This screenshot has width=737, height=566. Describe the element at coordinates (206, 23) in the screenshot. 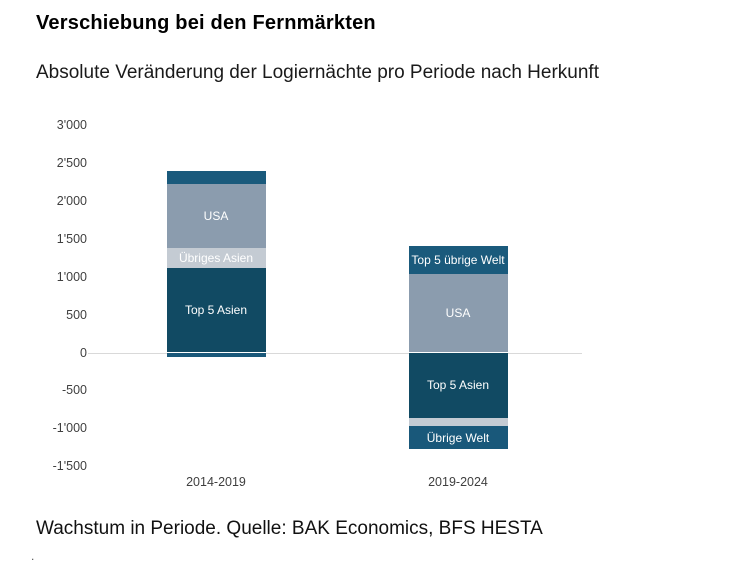

I see `chart-title: Verschiebung bei den Fernmärkten` at that location.